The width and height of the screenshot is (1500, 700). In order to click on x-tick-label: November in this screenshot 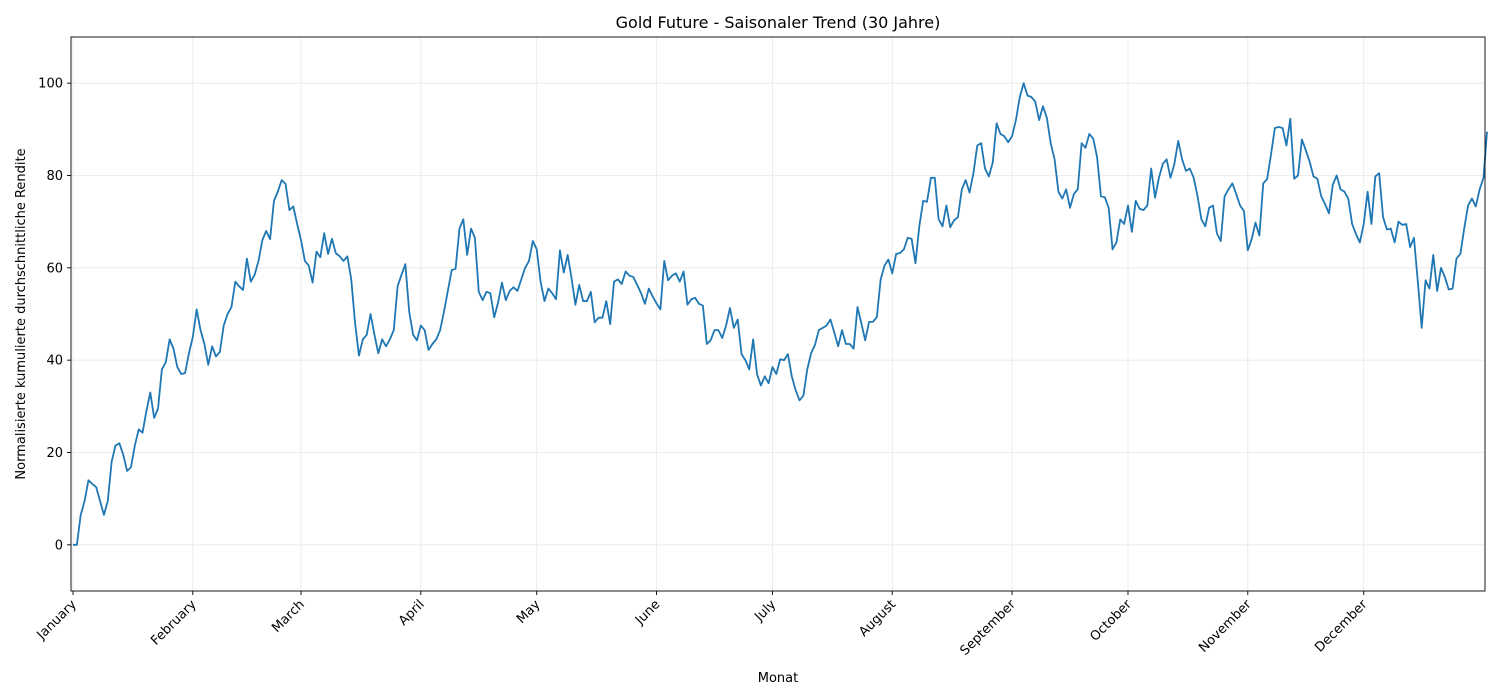, I will do `click(1225, 626)`.